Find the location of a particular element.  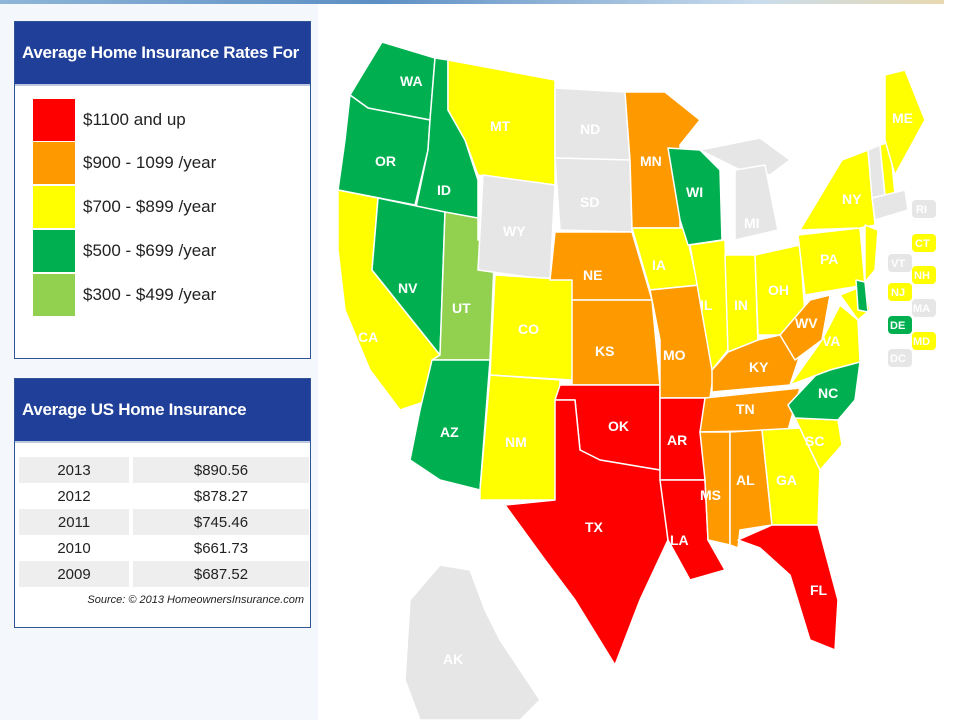

state-label-va: VA is located at coordinates (831, 341).